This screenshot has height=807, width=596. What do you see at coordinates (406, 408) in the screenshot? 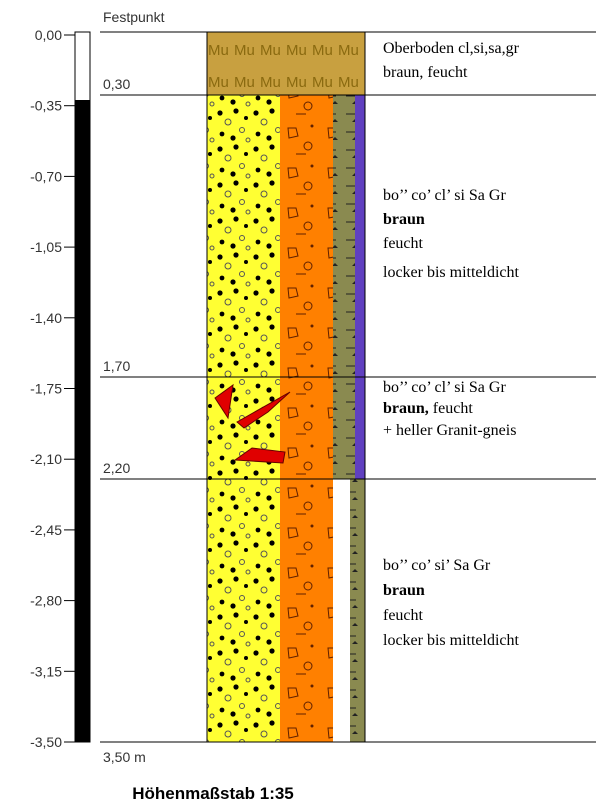
I see `description-bold: braun,` at bounding box center [406, 408].